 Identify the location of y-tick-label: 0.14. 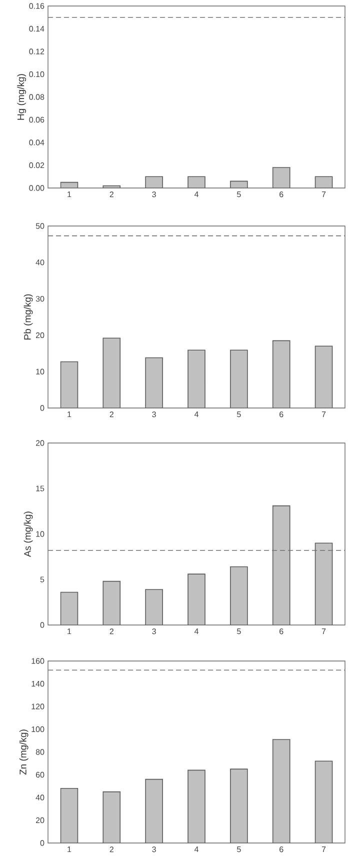
(36, 29).